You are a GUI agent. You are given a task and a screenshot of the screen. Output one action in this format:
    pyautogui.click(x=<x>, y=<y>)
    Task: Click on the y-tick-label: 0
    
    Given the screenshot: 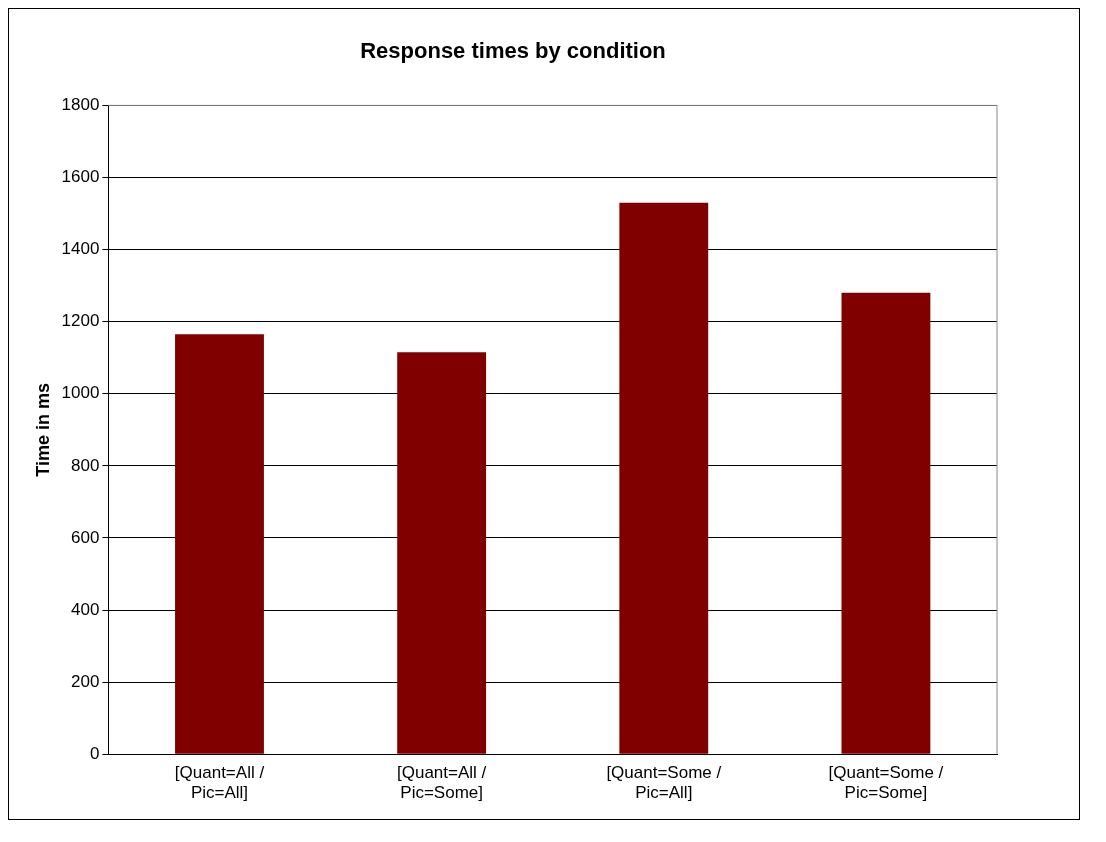 What is the action you would take?
    pyautogui.click(x=94, y=753)
    